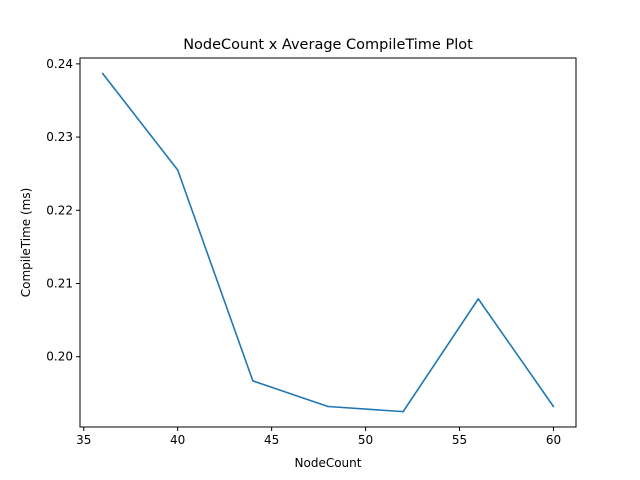 This screenshot has height=480, width=640. I want to click on y-tick-label: 0.23, so click(59, 137).